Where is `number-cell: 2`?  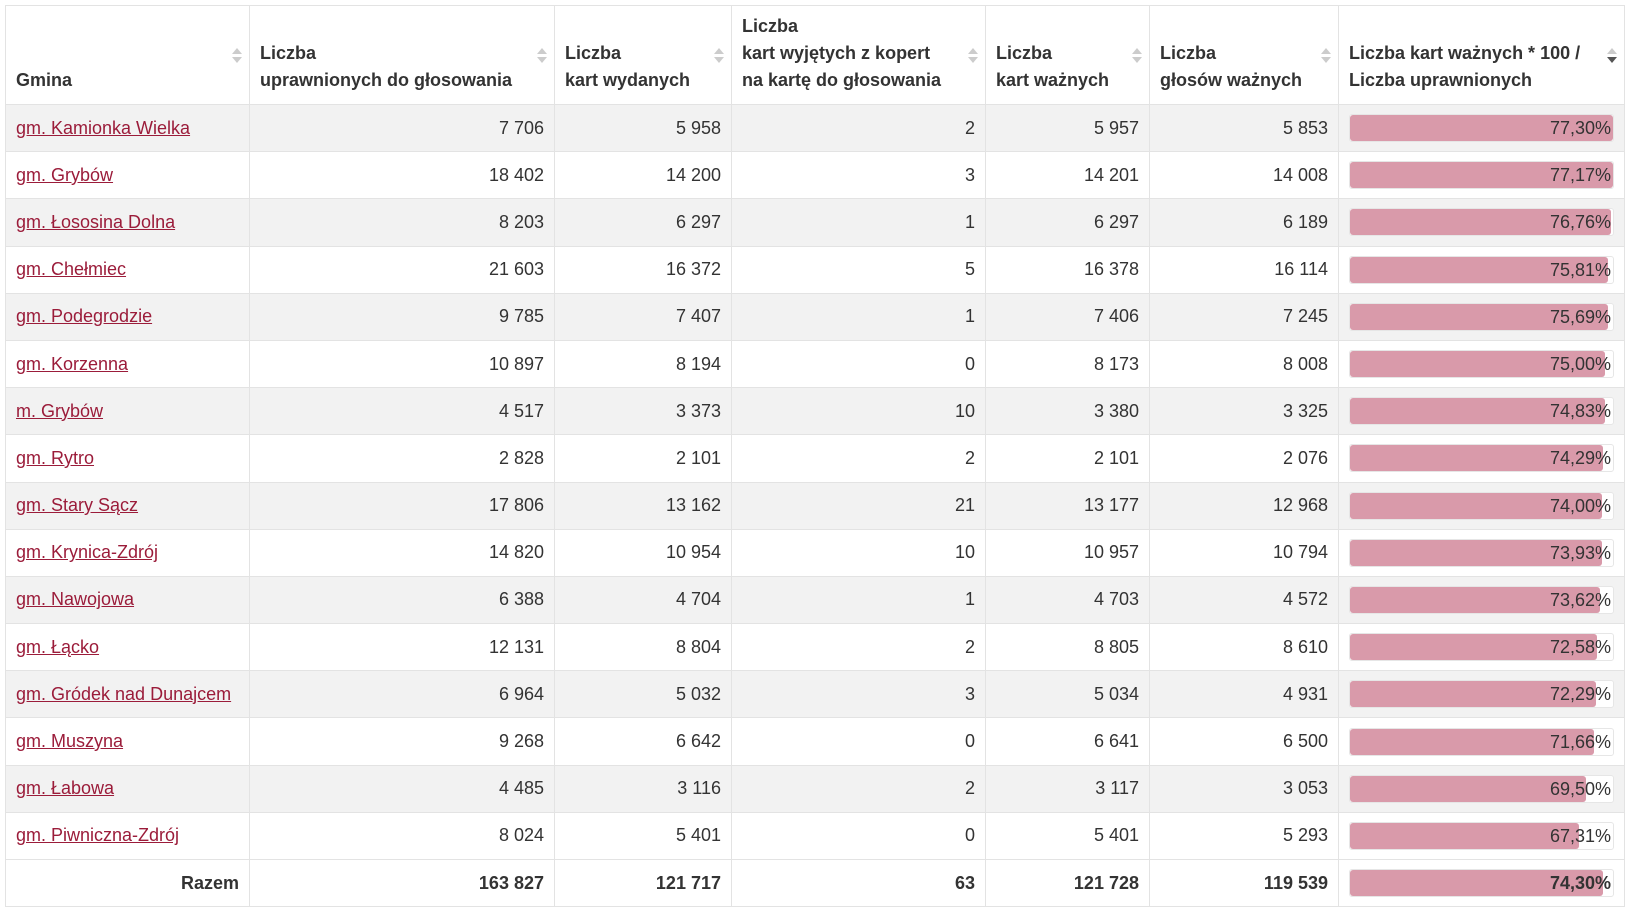 number-cell: 2 is located at coordinates (858, 458).